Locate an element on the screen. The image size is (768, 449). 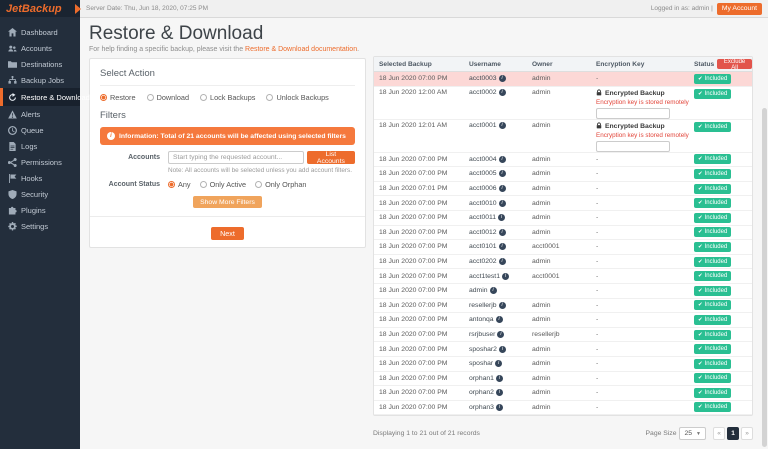
sidebar-item-plugins: Plugins is located at coordinates (40, 210).